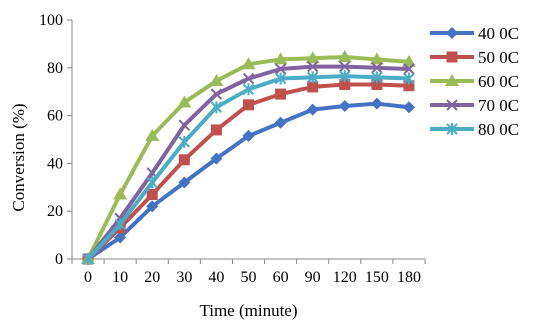 The image size is (552, 320). Describe the element at coordinates (248, 310) in the screenshot. I see `x-axis-title: Time (minute)` at that location.